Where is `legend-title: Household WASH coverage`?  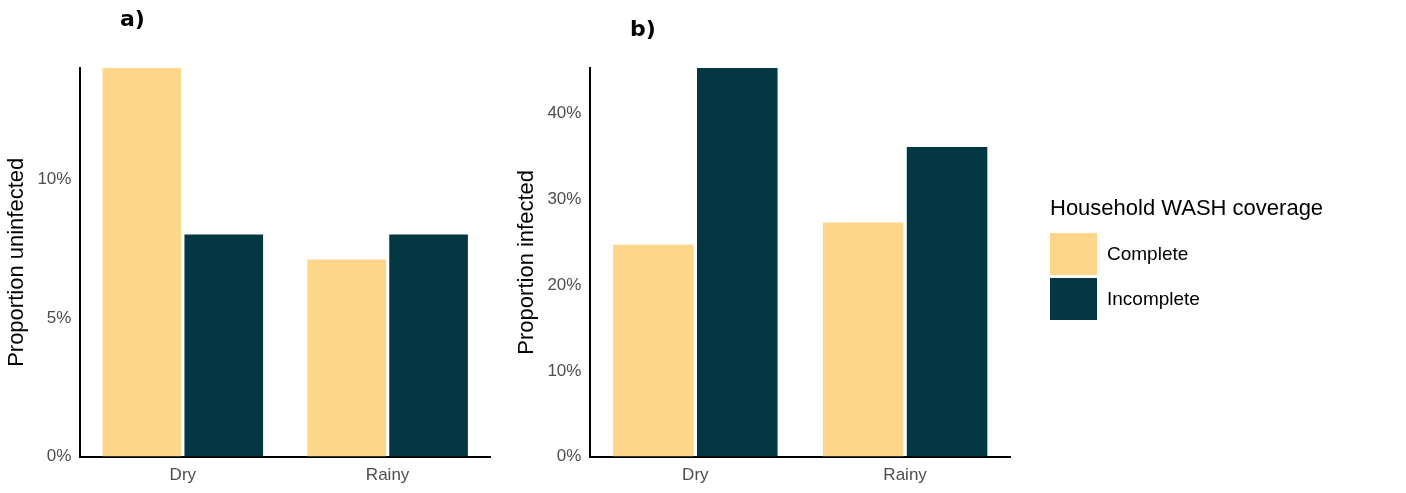
legend-title: Household WASH coverage is located at coordinates (1187, 208).